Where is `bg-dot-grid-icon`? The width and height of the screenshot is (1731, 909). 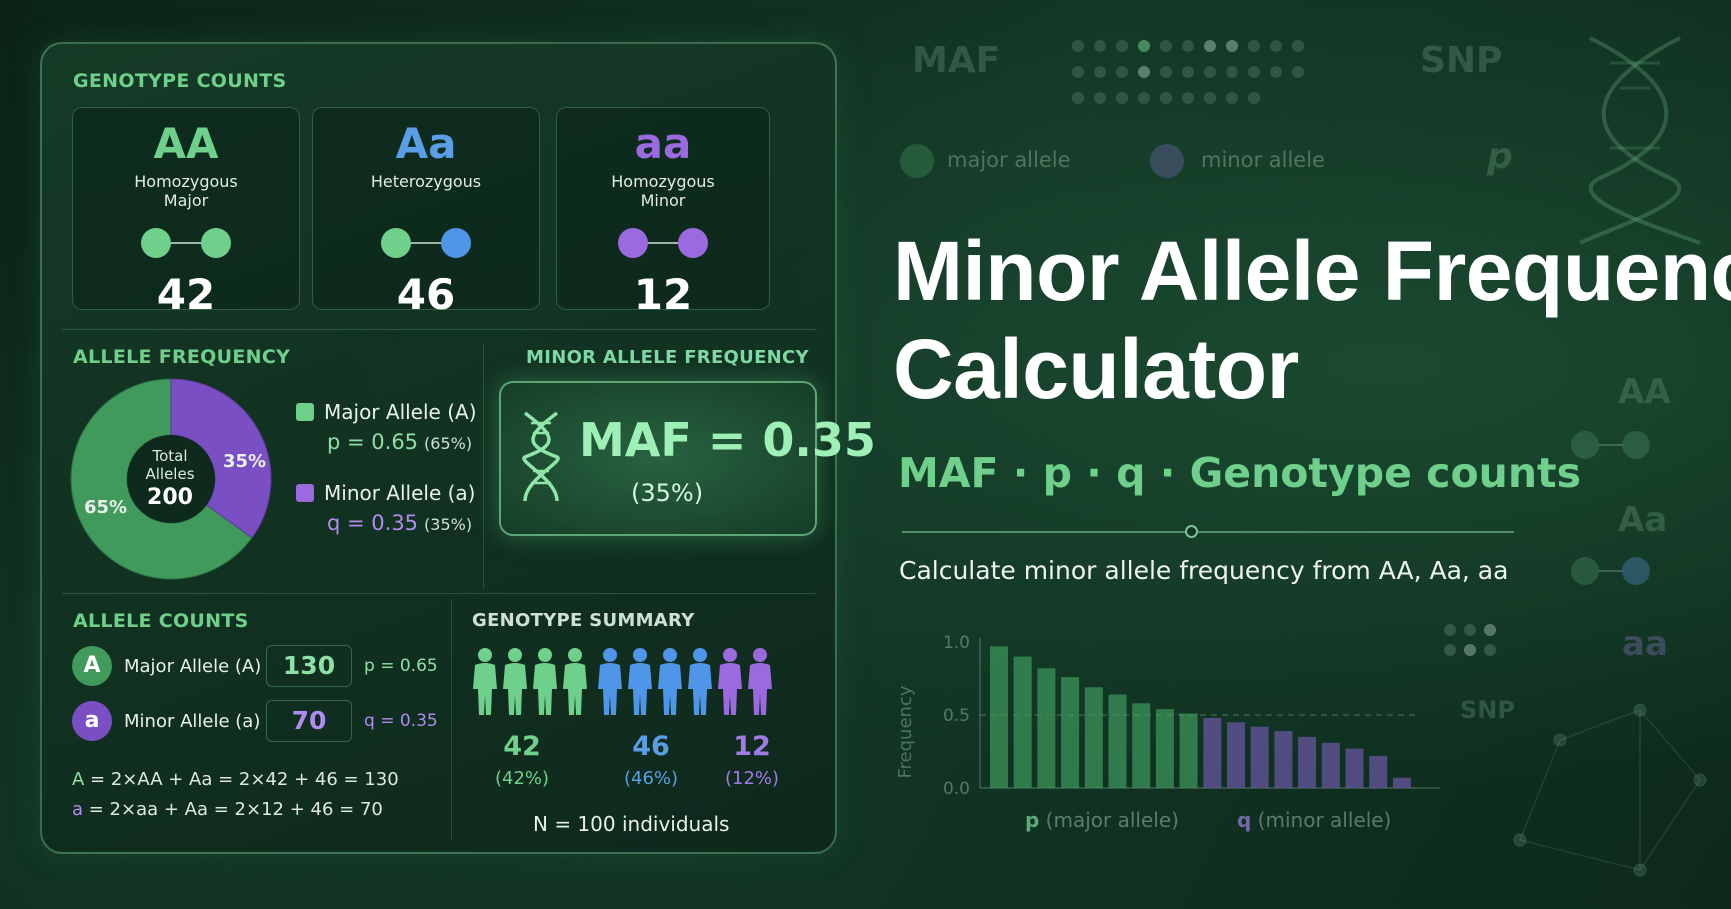 bg-dot-grid-icon is located at coordinates (1188, 72).